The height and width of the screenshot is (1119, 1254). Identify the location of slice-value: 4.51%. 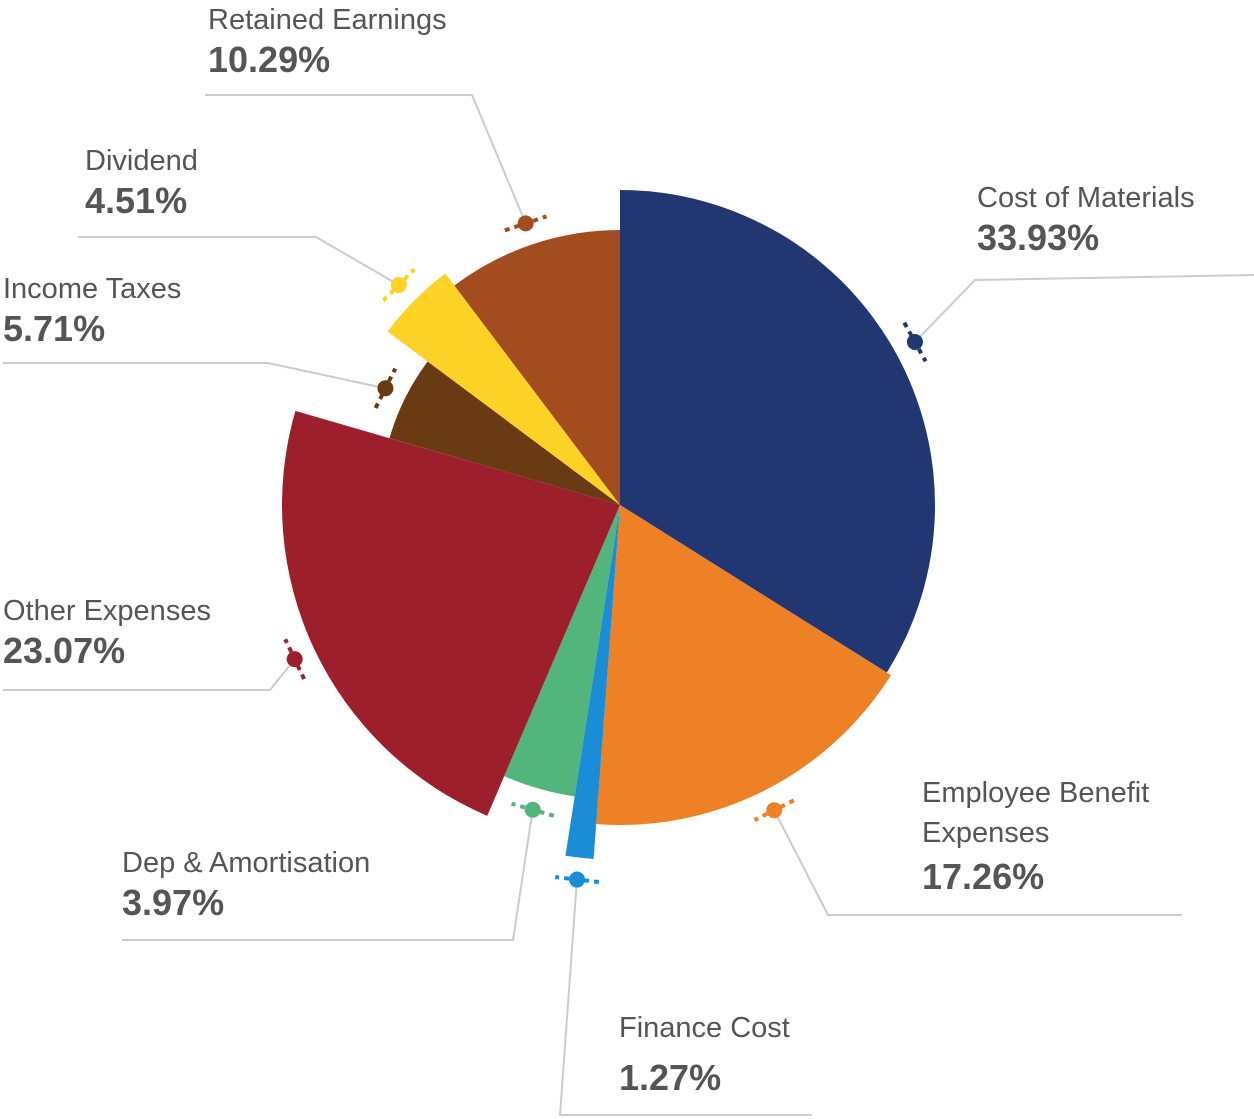
(136, 200).